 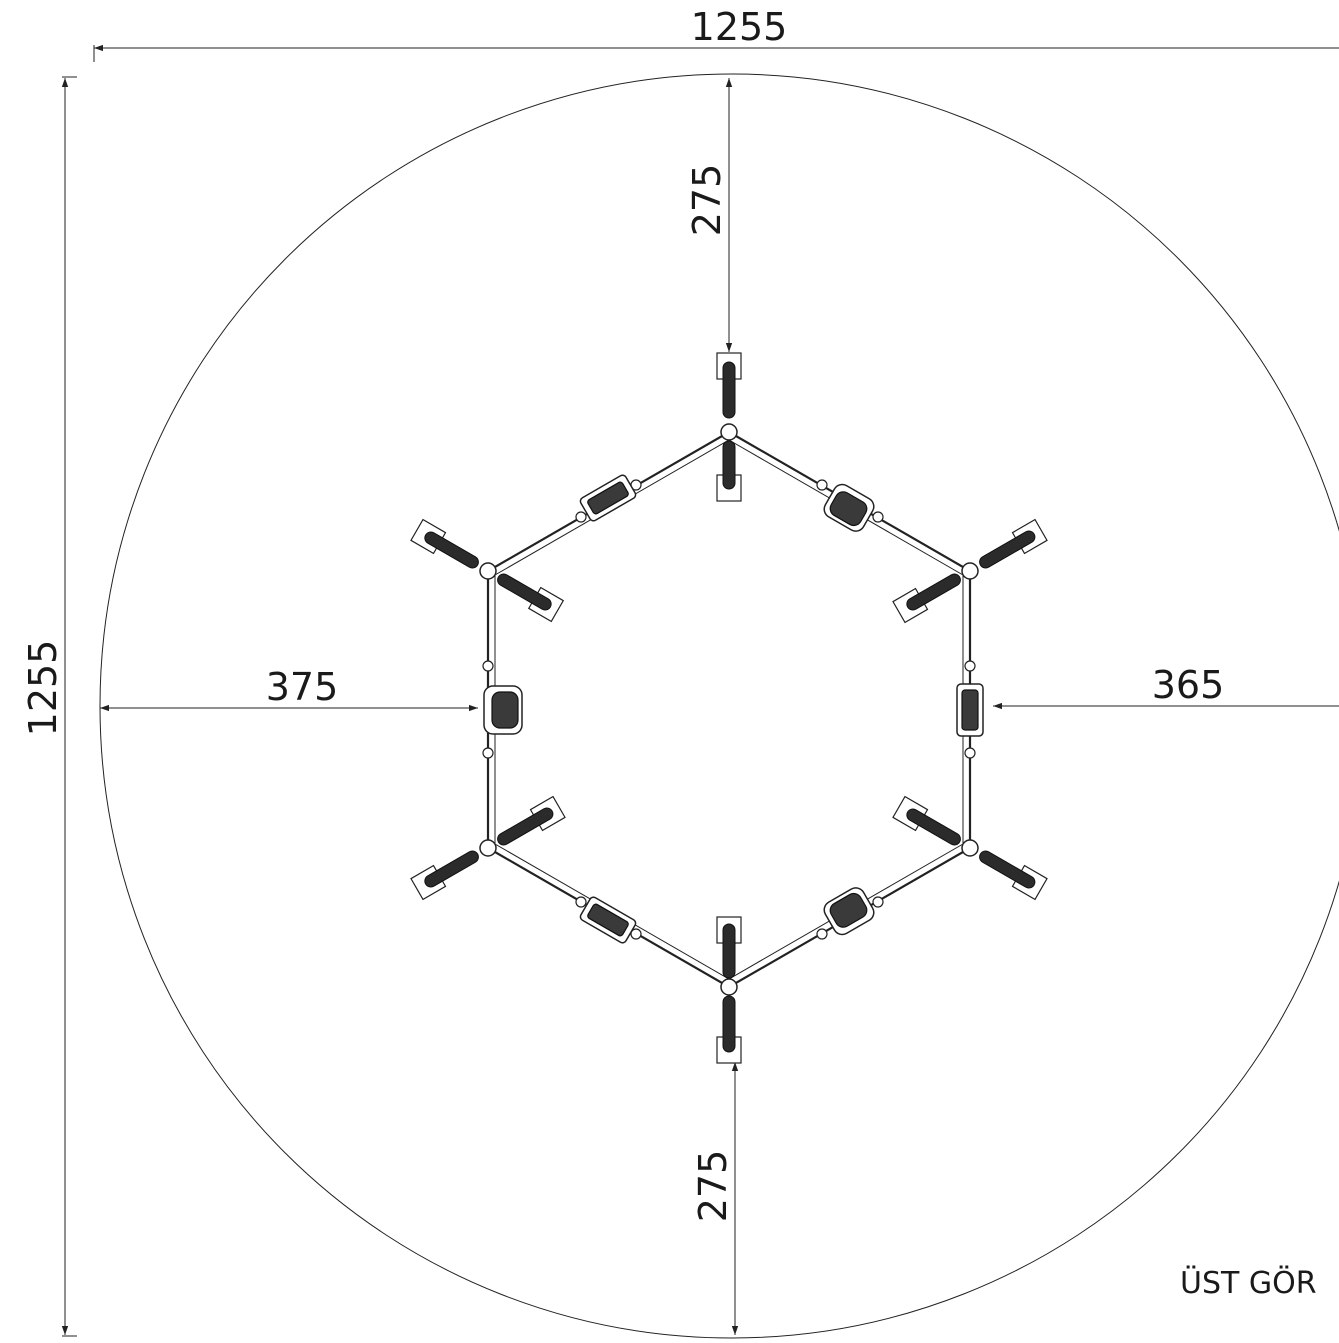 I want to click on top-clearance-label: 275, so click(x=707, y=200).